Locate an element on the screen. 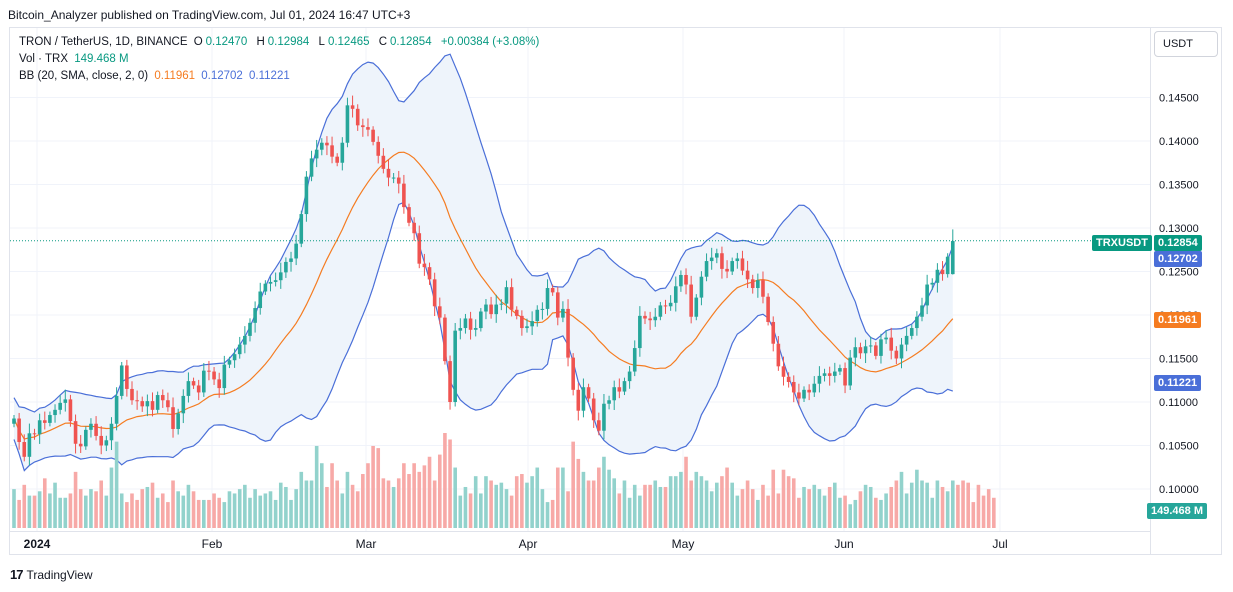 The height and width of the screenshot is (592, 1233). x-tick-label: 2024 is located at coordinates (37, 544).